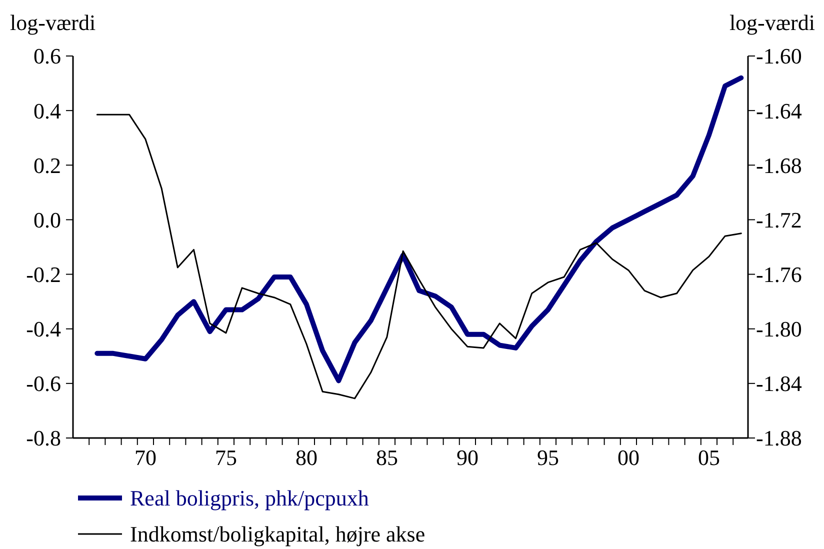 The width and height of the screenshot is (824, 549). Describe the element at coordinates (387, 457) in the screenshot. I see `x-tick-label: 85` at that location.